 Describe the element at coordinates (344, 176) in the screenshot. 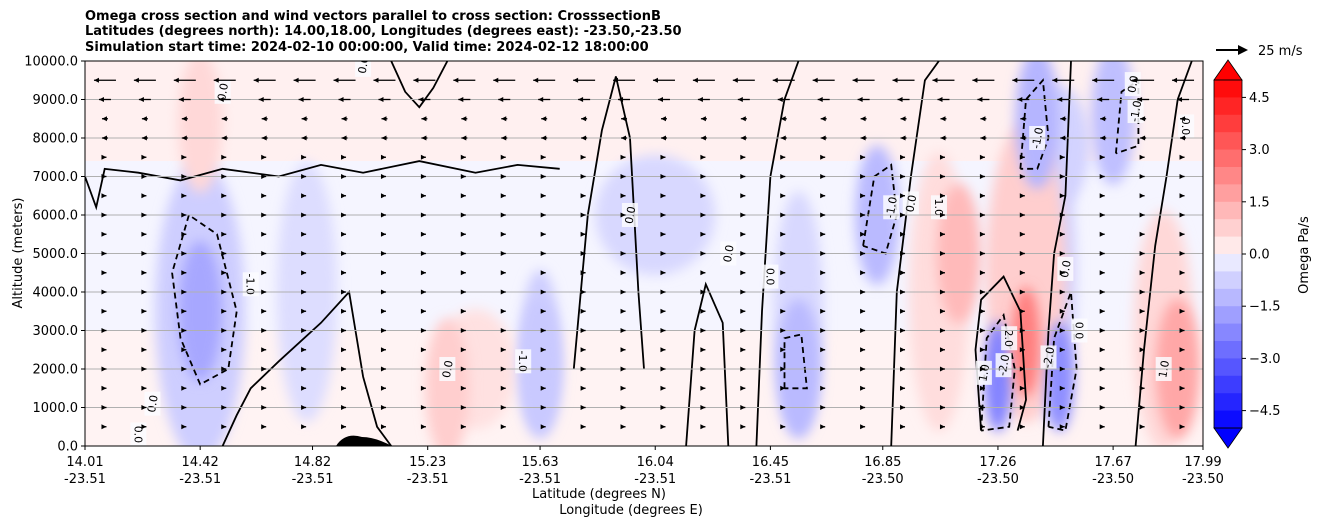

I see `wind-vector-146-head` at that location.